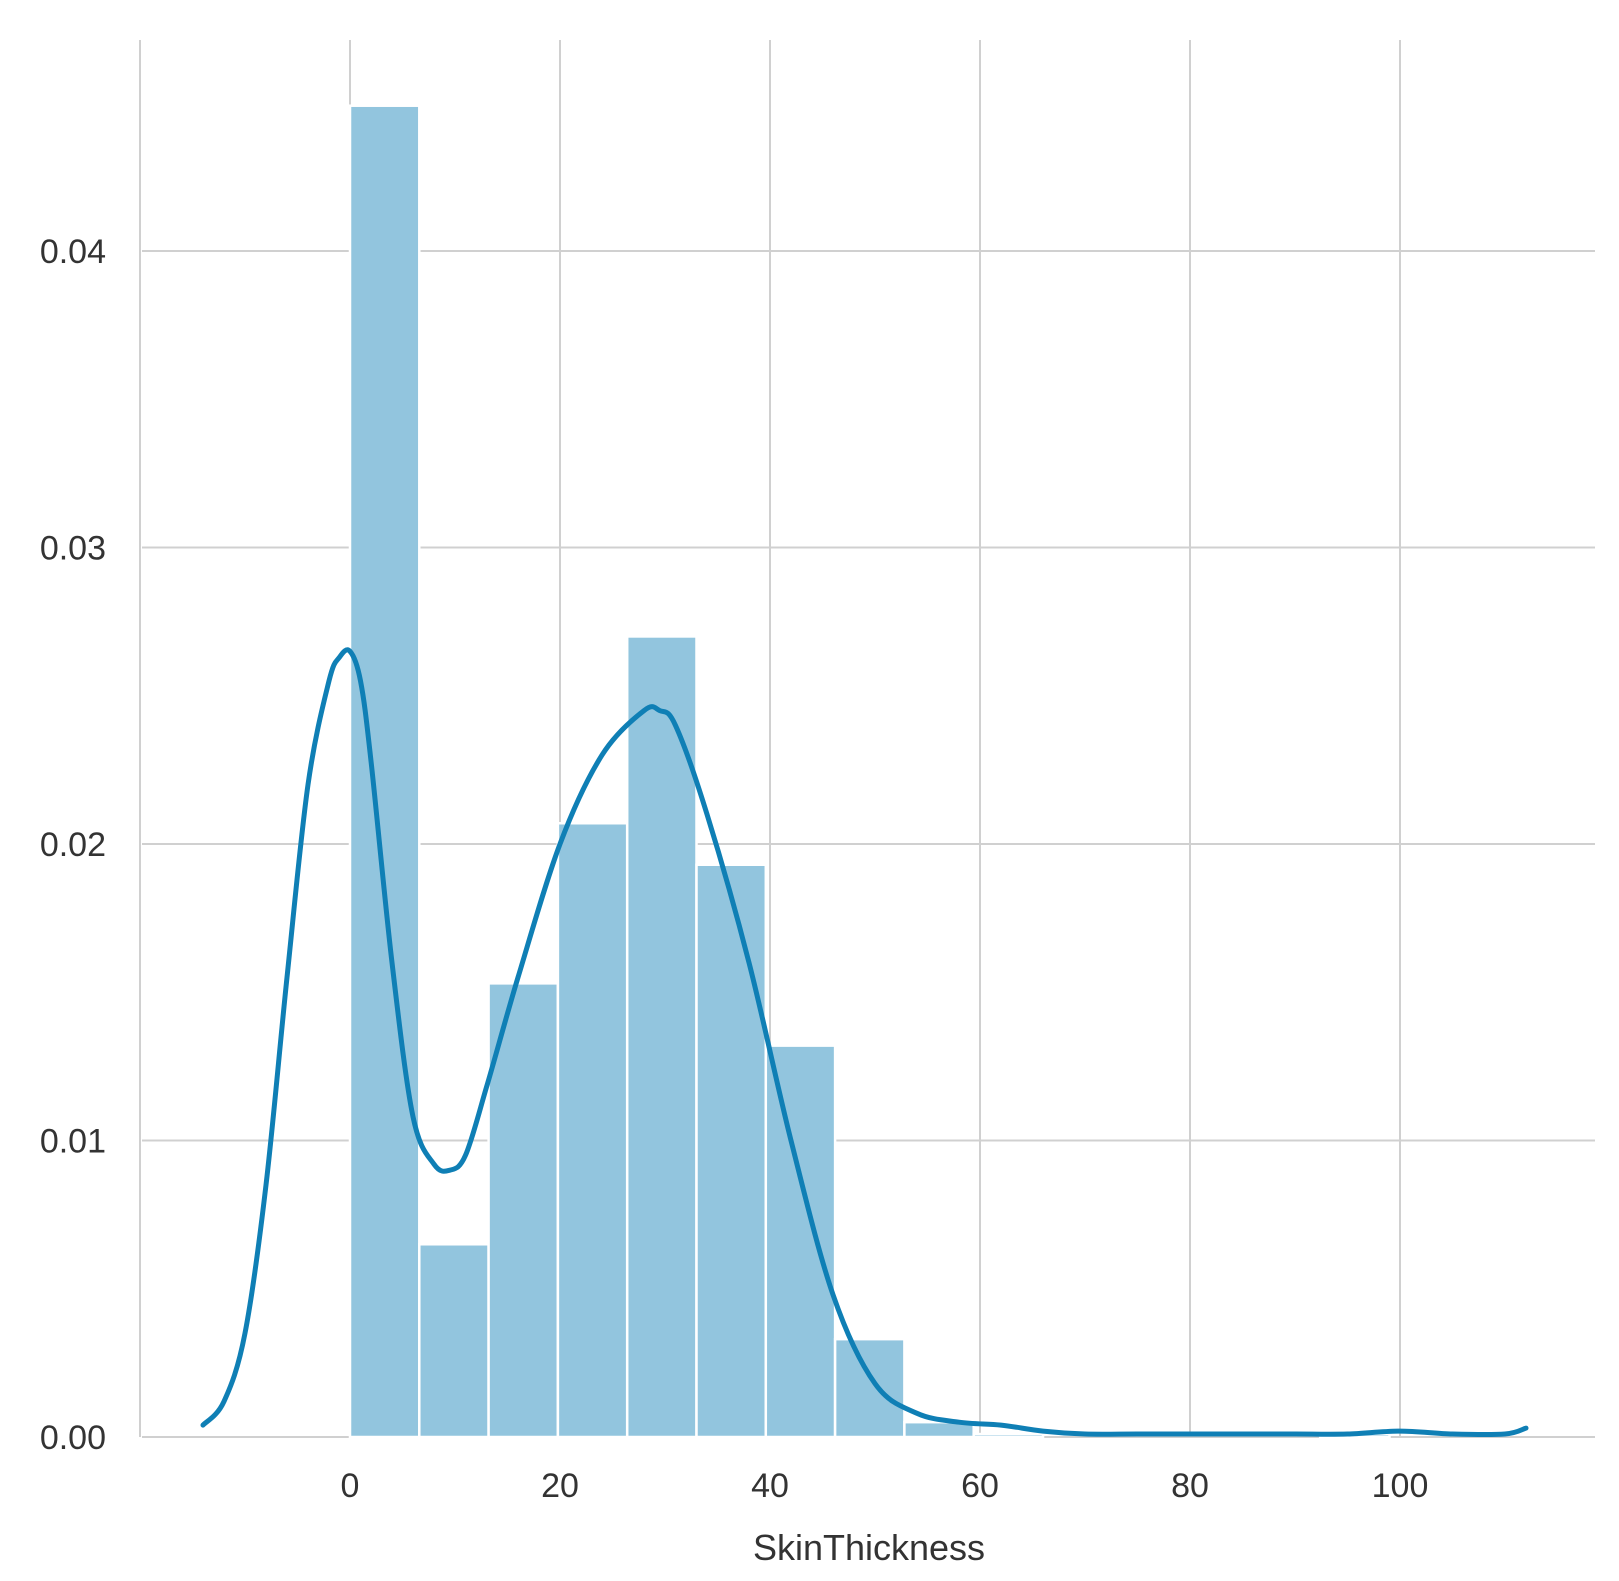 The image size is (1619, 1581). Describe the element at coordinates (1400, 1486) in the screenshot. I see `x-tick-label: 100` at that location.